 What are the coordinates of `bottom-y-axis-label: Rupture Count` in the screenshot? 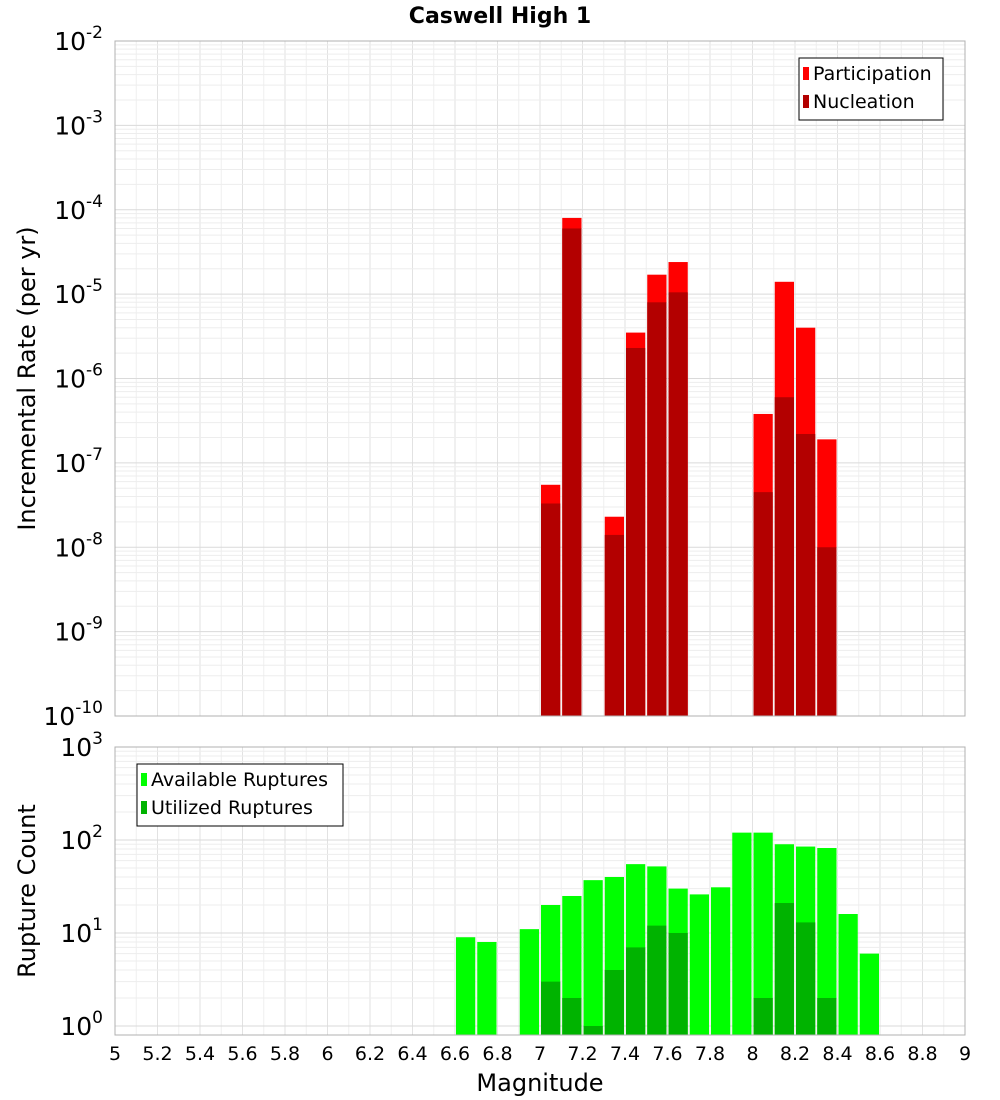 It's located at (27, 891).